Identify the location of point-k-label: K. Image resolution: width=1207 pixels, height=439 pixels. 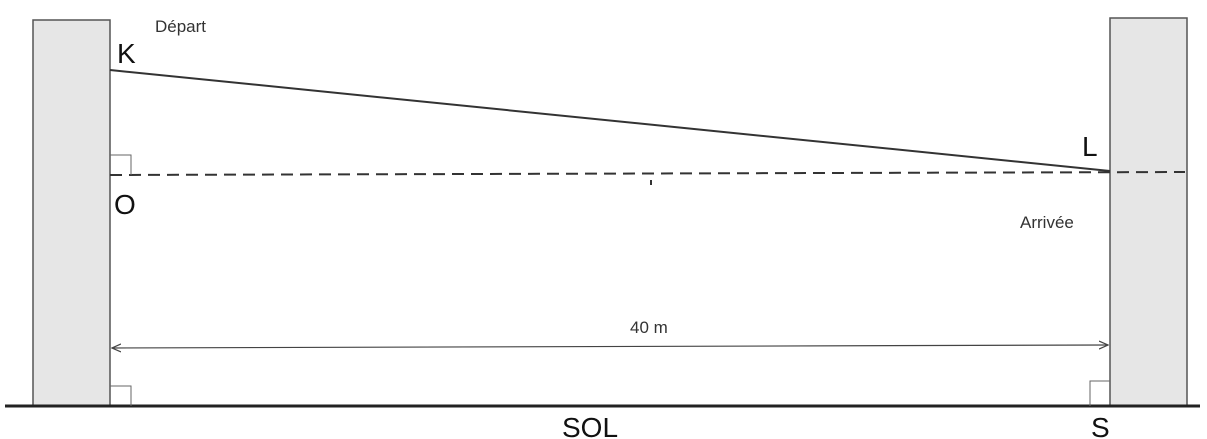
(126, 53).